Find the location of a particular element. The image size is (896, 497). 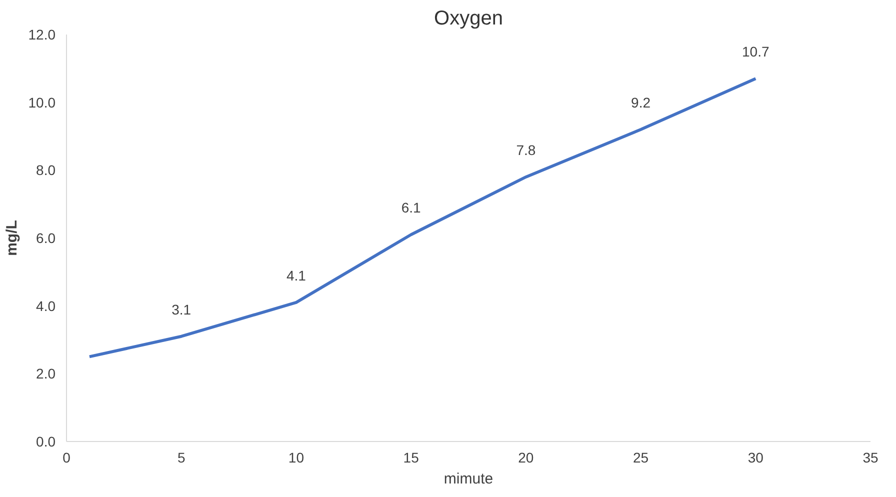

x-tick-label: 20 is located at coordinates (526, 458).